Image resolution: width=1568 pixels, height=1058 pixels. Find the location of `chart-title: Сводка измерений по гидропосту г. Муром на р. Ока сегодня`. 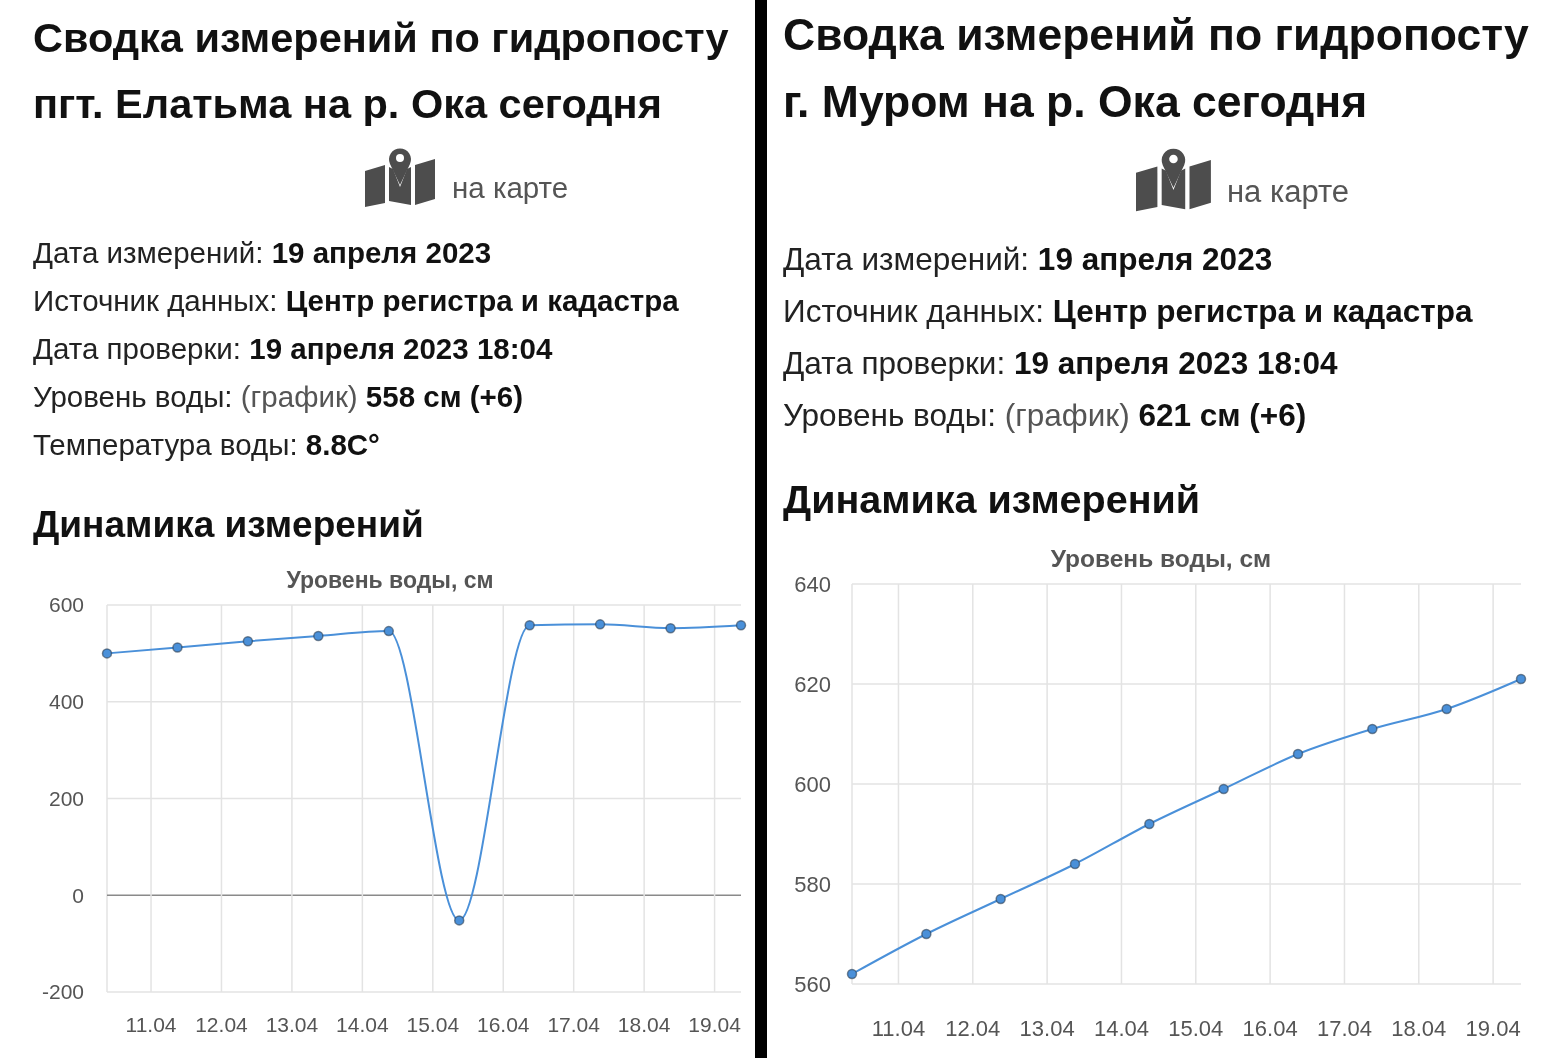

chart-title: Сводка измерений по гидропосту г. Муром на р. Ока сегодня is located at coordinates (1156, 68).